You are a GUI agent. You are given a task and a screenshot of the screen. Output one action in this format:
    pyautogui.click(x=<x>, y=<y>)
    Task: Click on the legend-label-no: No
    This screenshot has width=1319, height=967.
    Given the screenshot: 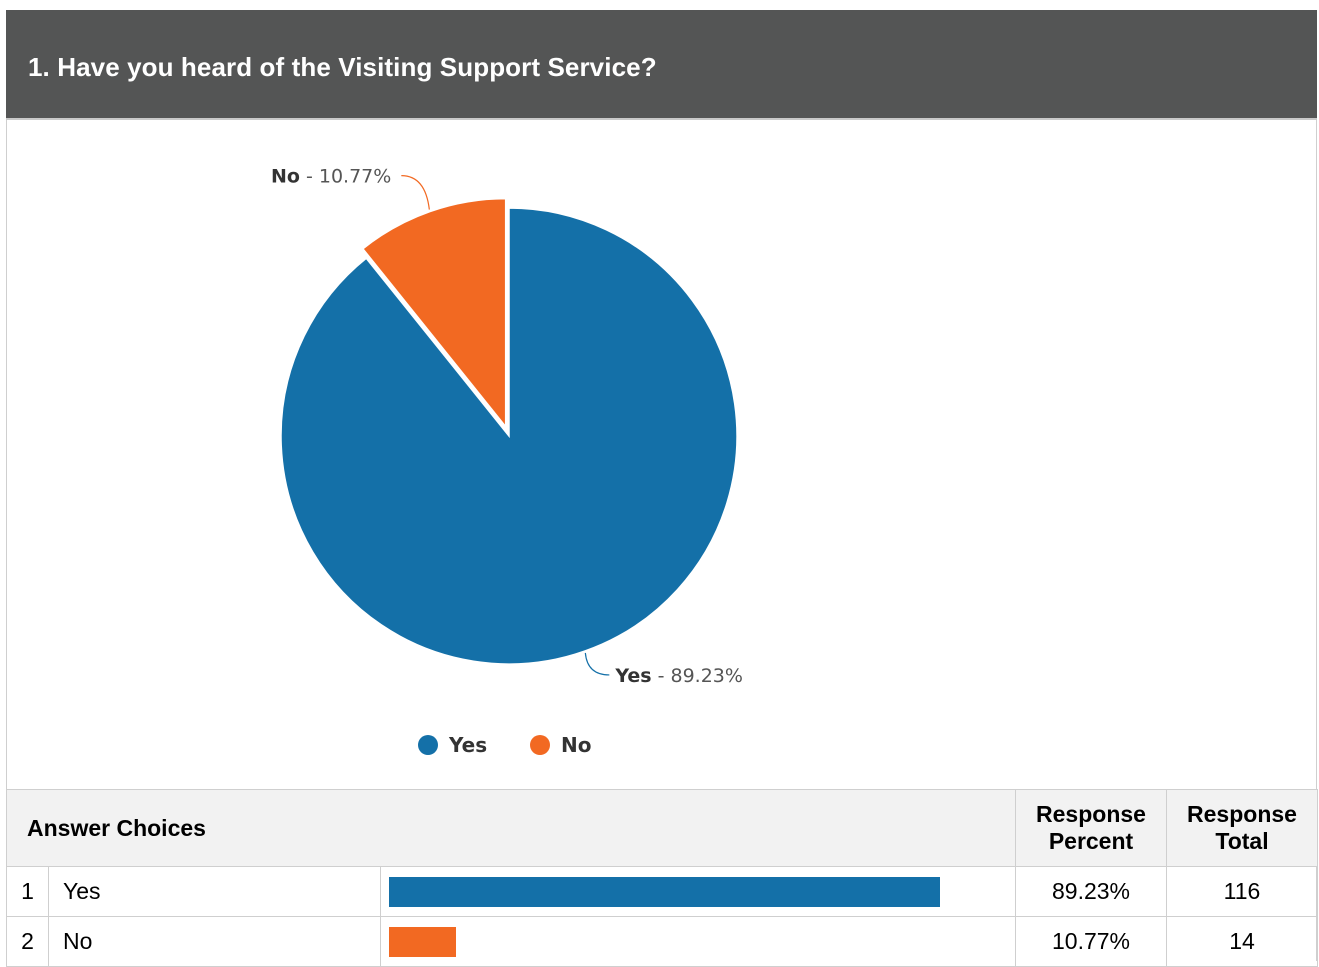 What is the action you would take?
    pyautogui.click(x=576, y=745)
    